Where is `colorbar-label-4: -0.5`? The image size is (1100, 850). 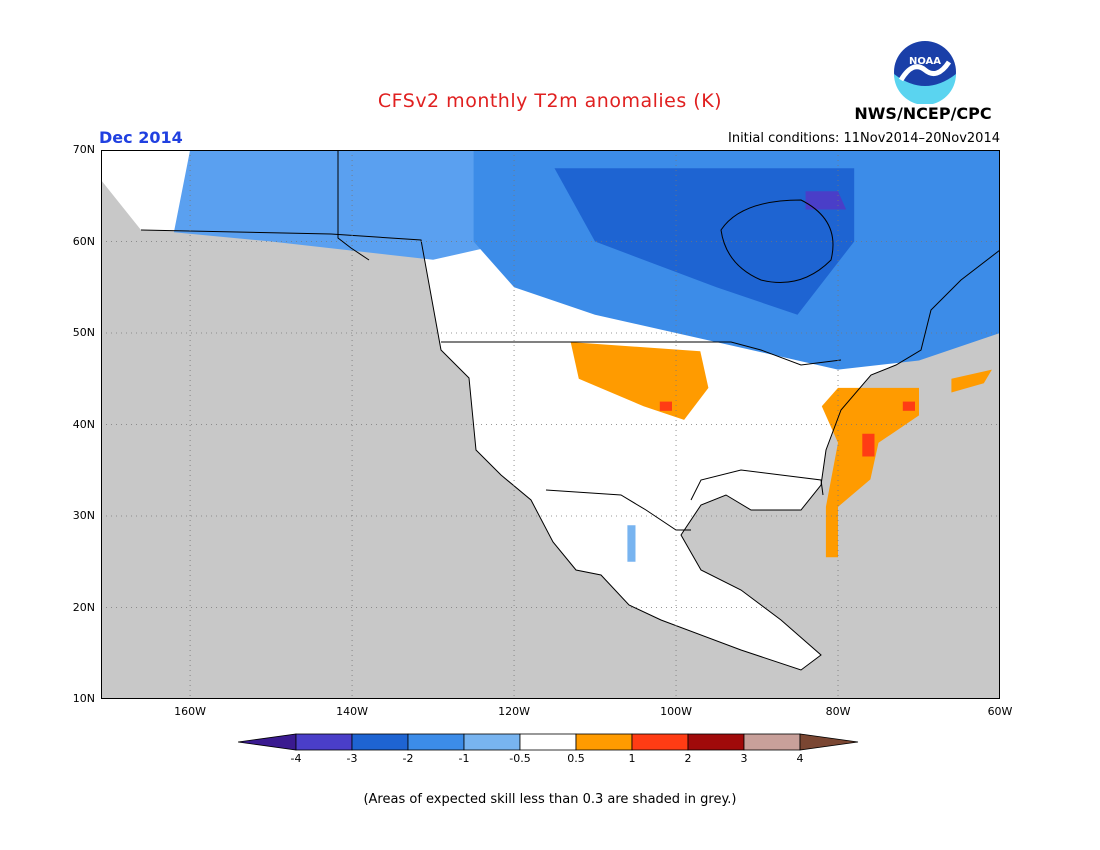 colorbar-label-4: -0.5 is located at coordinates (520, 758).